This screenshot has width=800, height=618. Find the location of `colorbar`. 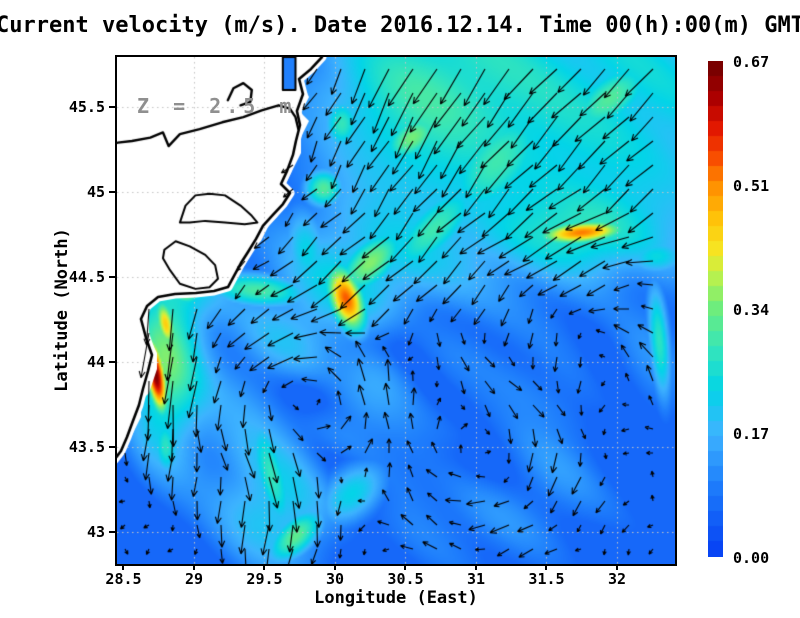

colorbar is located at coordinates (715, 309).